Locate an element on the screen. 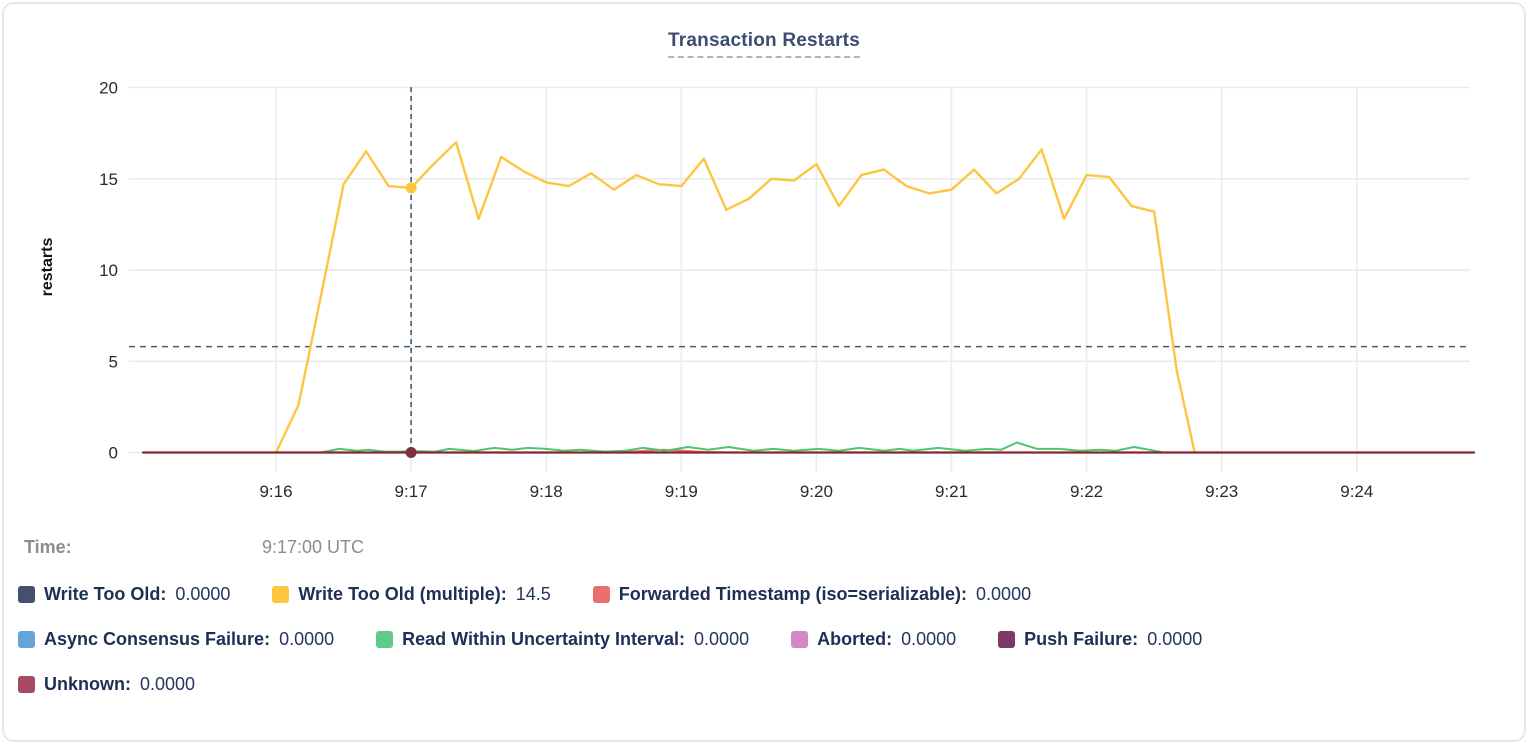 The image size is (1528, 746). legend-row: Unknown: 0.0000 is located at coordinates (759, 684).